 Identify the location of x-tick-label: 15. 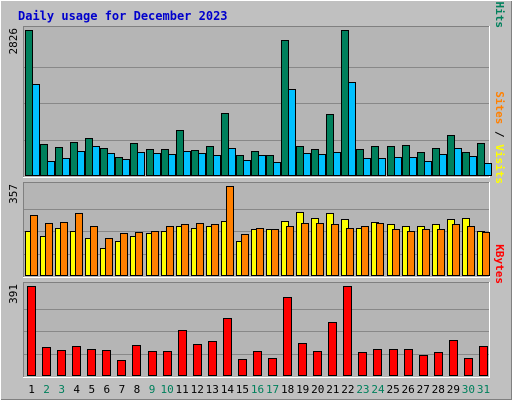
(242, 389).